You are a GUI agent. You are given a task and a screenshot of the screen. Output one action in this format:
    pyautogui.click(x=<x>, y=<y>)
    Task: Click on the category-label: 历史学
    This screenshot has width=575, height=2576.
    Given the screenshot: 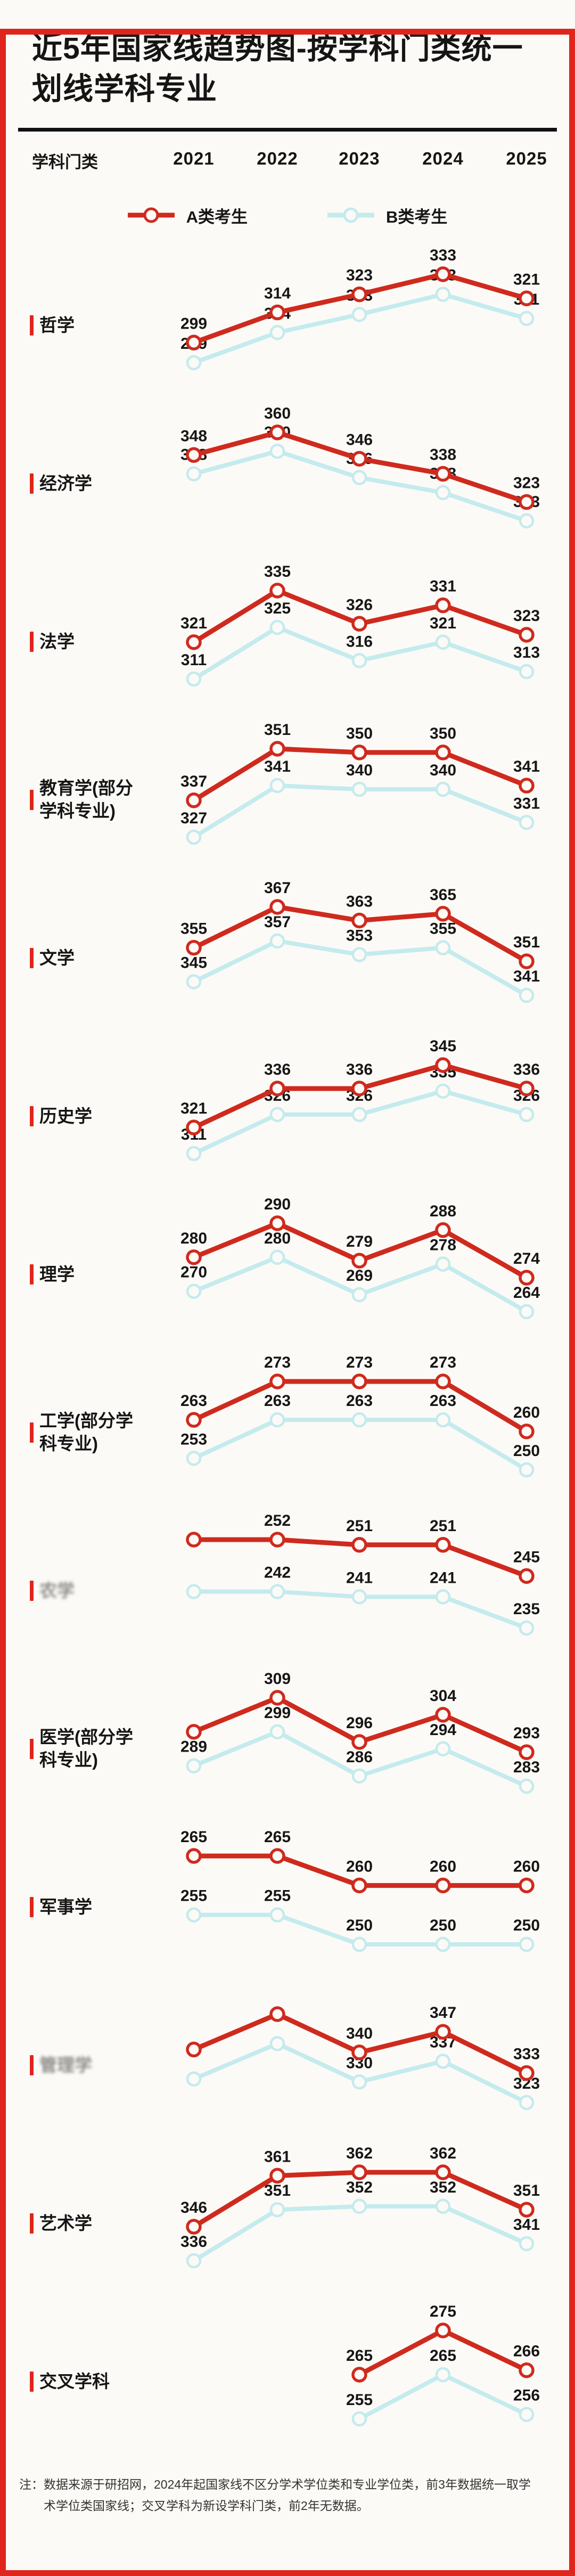 What is the action you would take?
    pyautogui.click(x=66, y=1116)
    